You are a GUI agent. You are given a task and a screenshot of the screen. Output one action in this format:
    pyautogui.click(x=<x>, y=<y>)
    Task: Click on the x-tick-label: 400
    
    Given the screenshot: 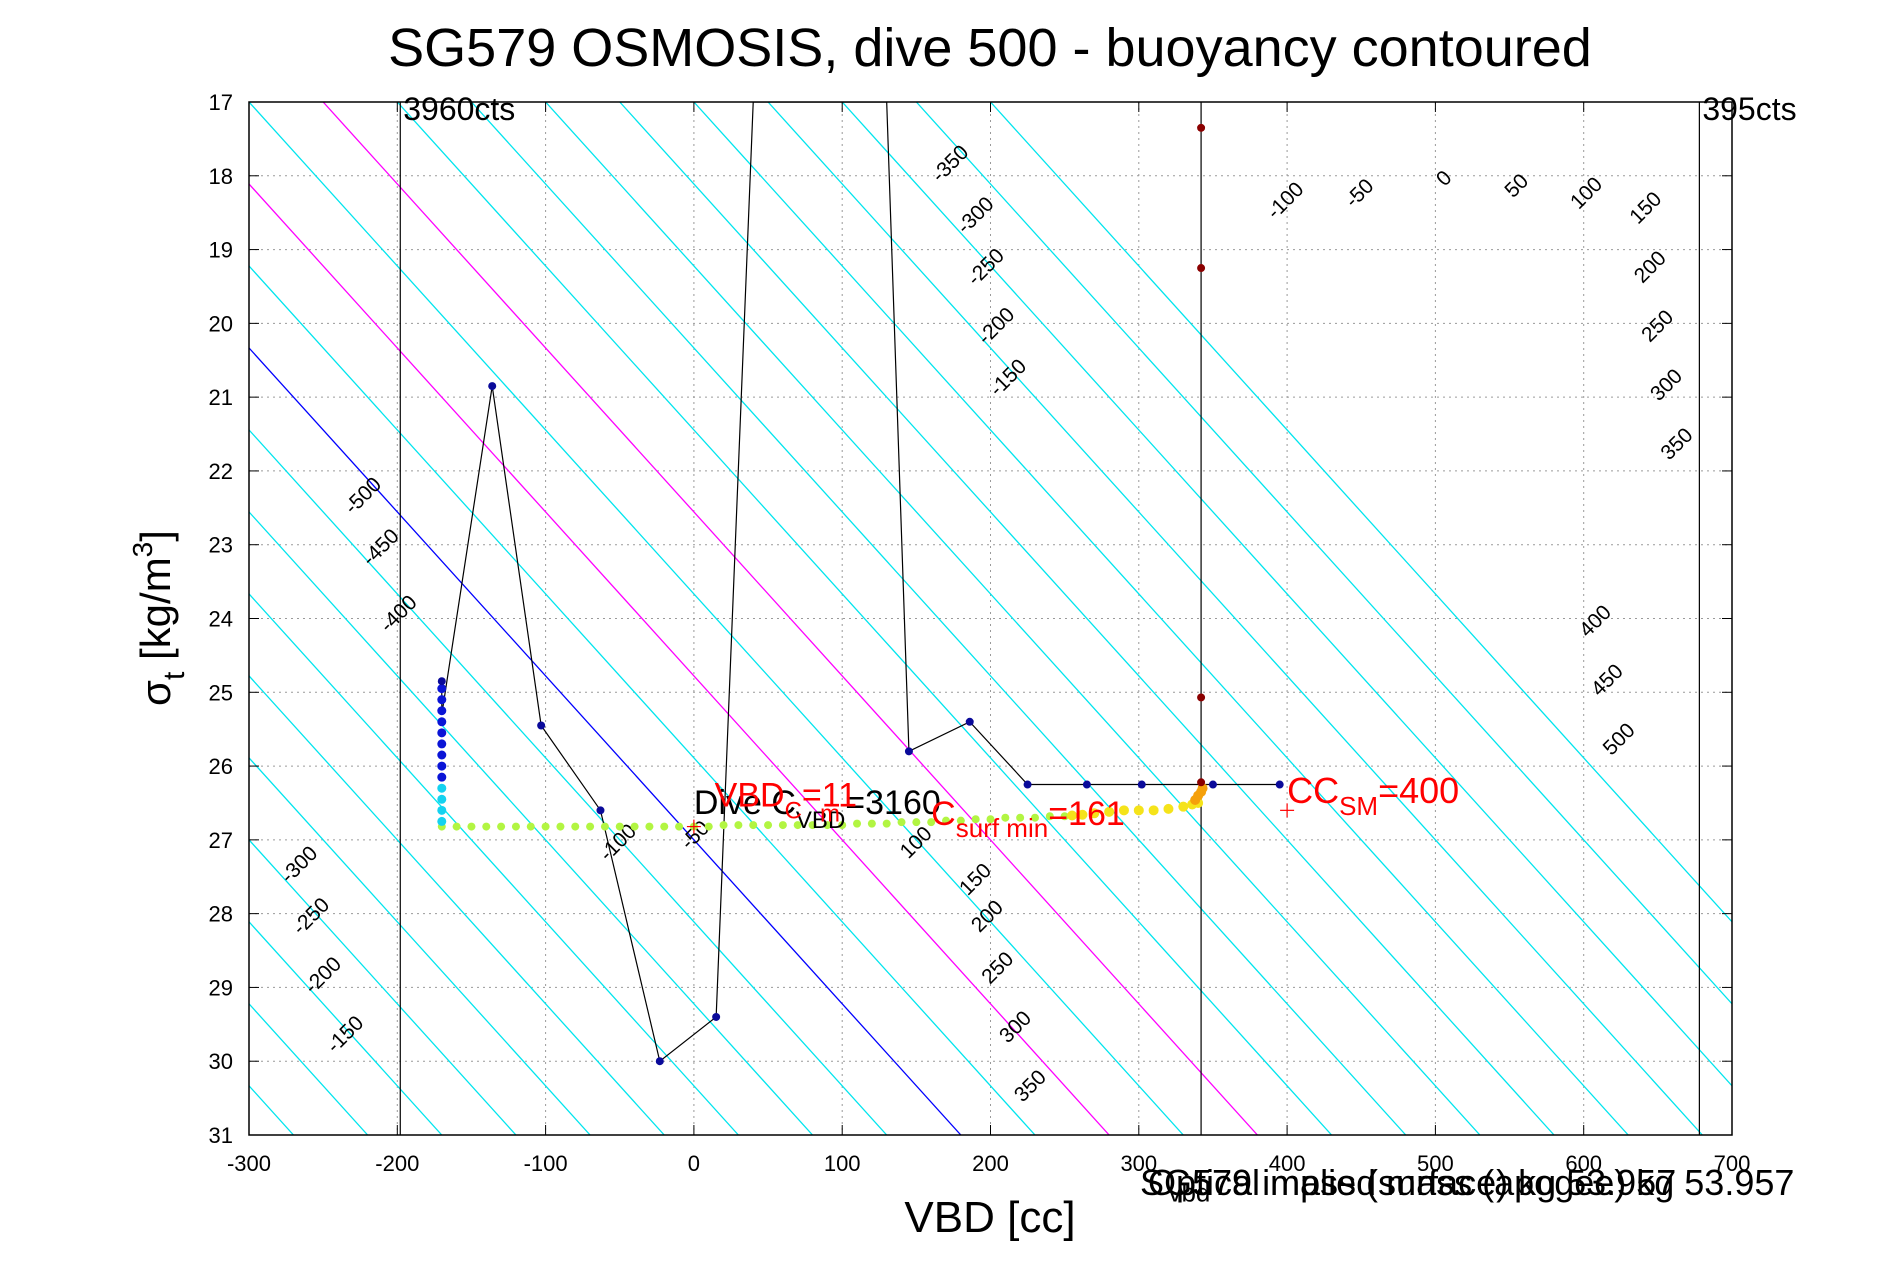 What is the action you would take?
    pyautogui.click(x=1287, y=1163)
    